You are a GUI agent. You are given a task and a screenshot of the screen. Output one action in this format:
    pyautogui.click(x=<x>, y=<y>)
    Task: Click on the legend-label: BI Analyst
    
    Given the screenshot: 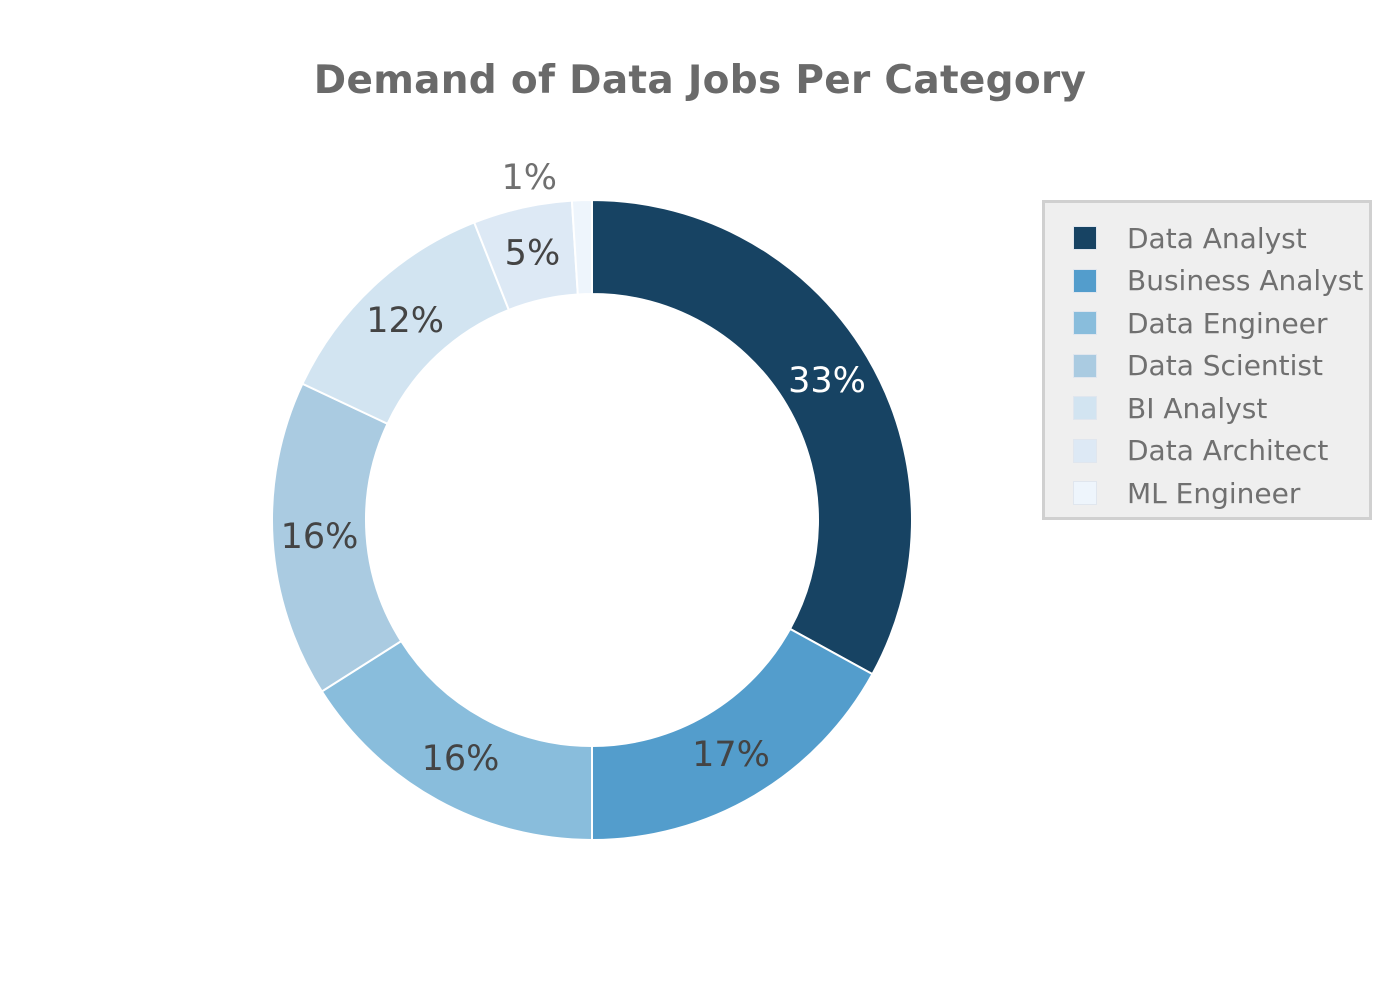 What is the action you would take?
    pyautogui.click(x=1197, y=408)
    